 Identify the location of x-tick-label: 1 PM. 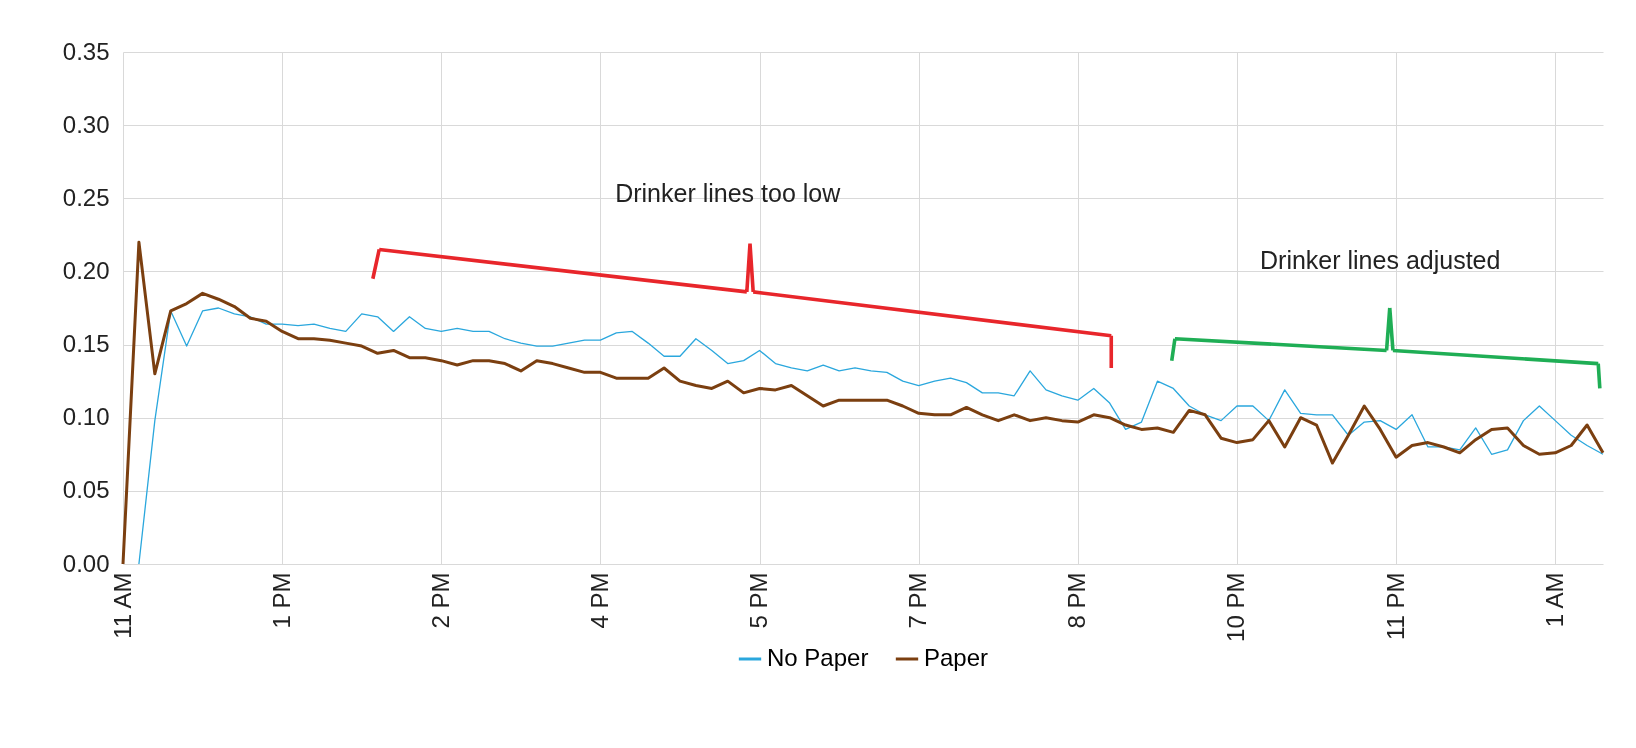
(281, 600).